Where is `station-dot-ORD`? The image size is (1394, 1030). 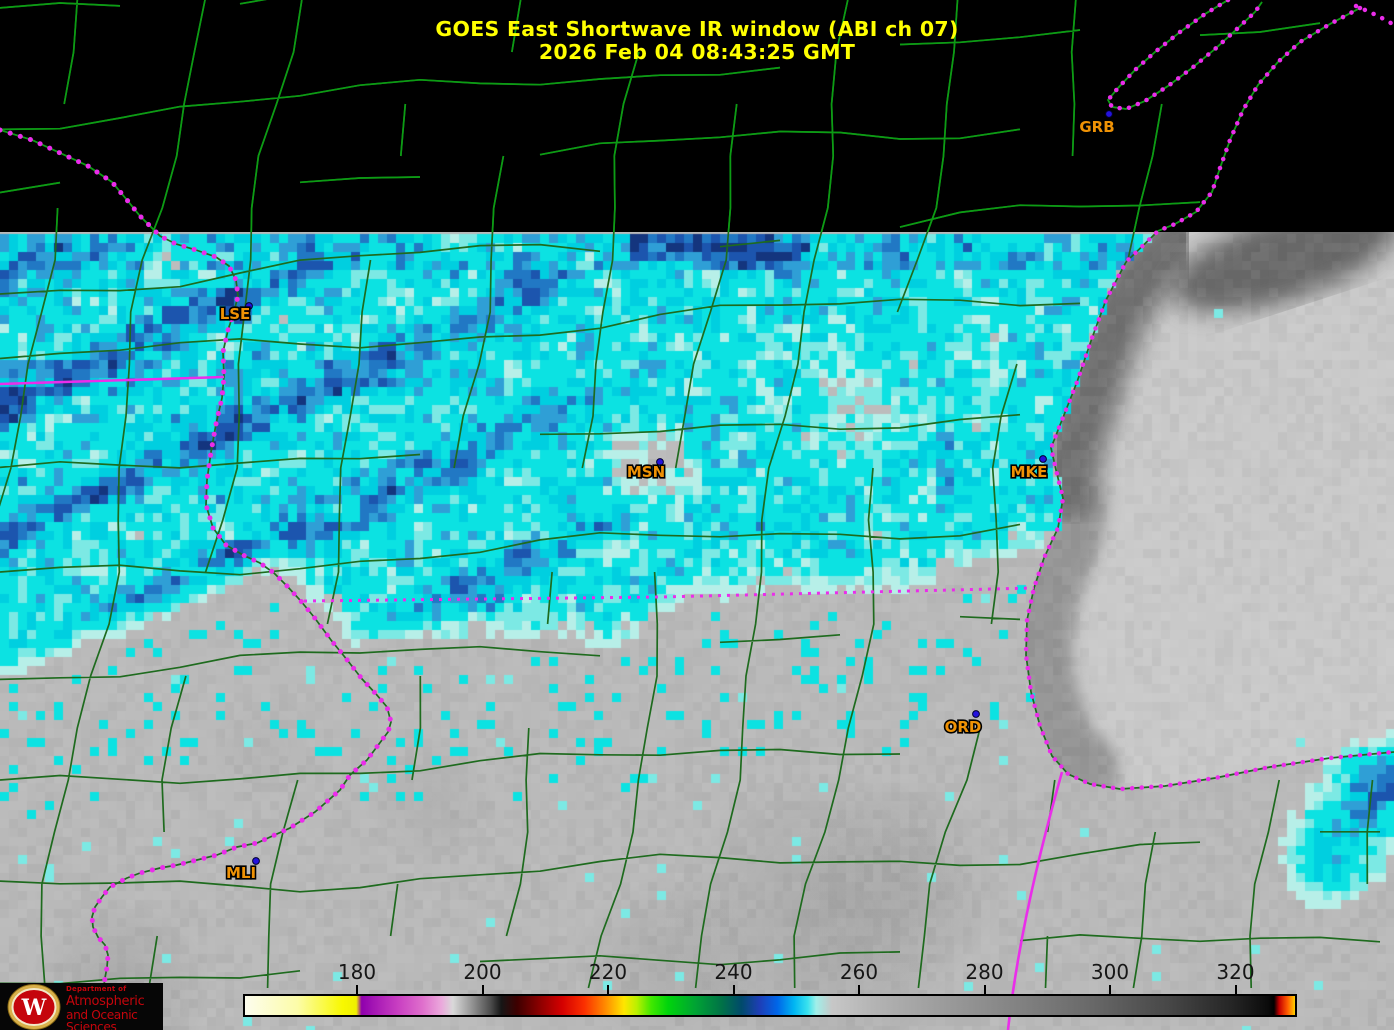 station-dot-ORD is located at coordinates (976, 714).